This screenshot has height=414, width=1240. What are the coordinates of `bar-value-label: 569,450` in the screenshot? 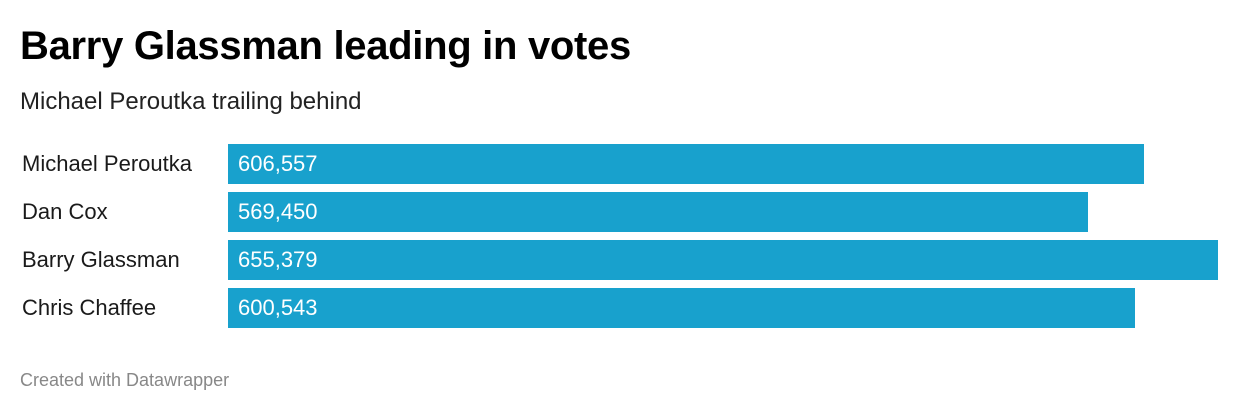 It's located at (278, 211).